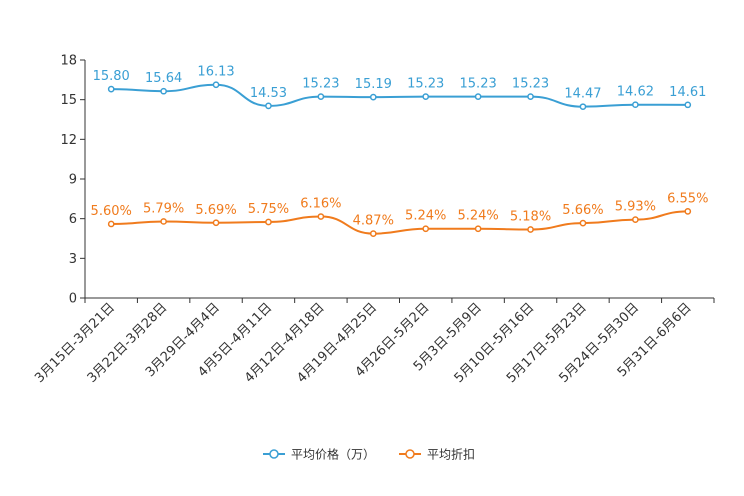 The width and height of the screenshot is (744, 496). Describe the element at coordinates (73, 259) in the screenshot. I see `y-tick-label: 3` at that location.